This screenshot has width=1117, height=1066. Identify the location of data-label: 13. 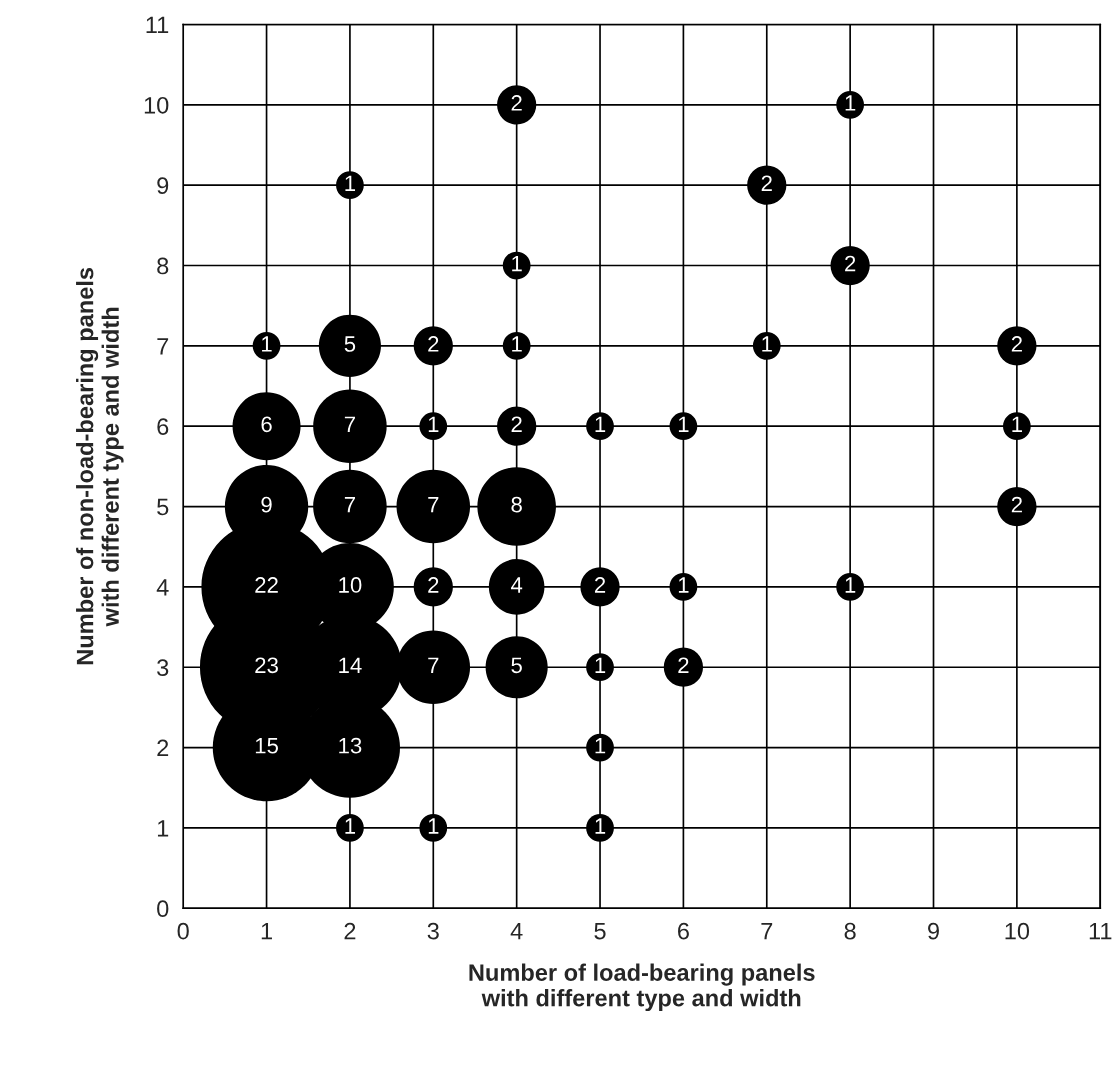
(350, 745).